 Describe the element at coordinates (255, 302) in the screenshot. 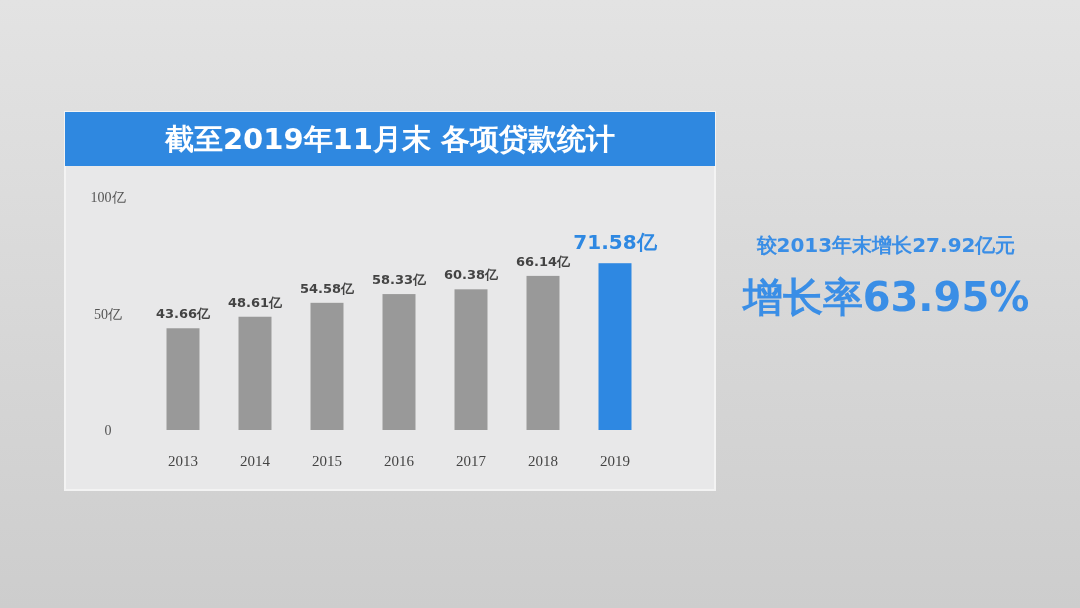

I see `value-label: 48.61亿` at that location.